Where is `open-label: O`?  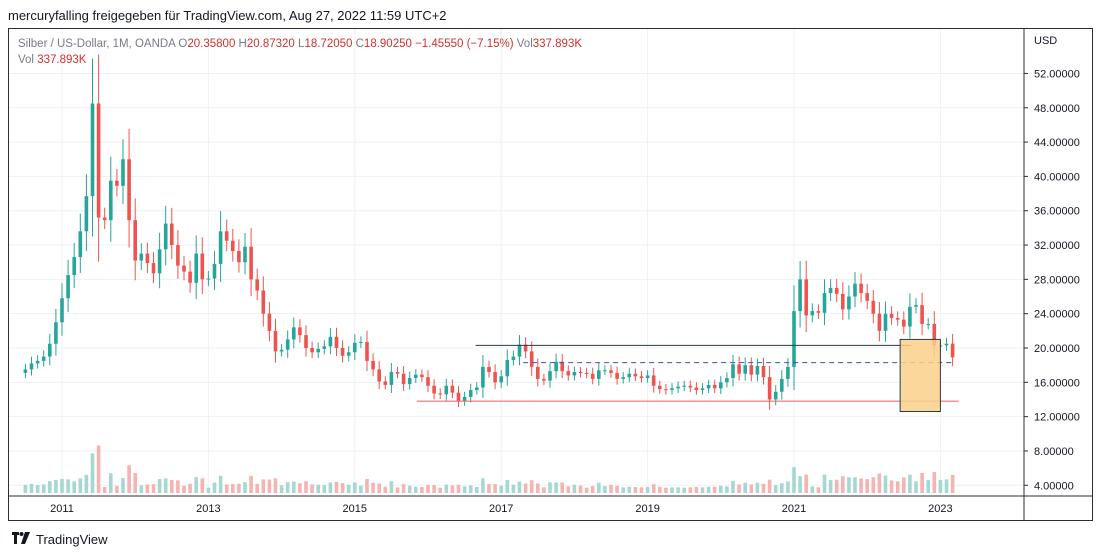
open-label: O is located at coordinates (183, 44).